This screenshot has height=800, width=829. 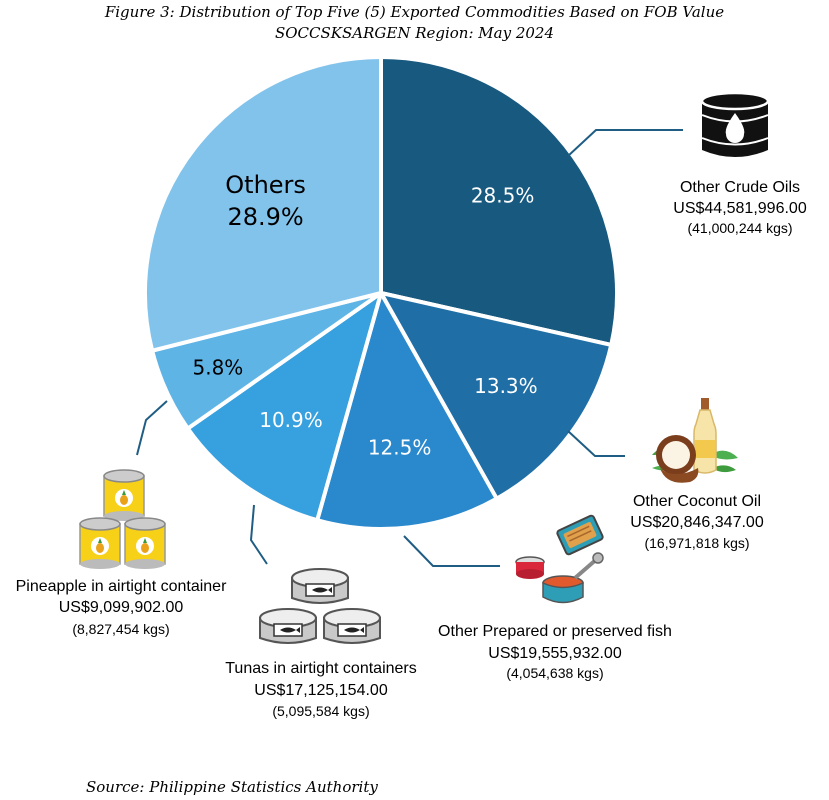 What do you see at coordinates (121, 607) in the screenshot?
I see `annotation-pineapple-value: US$9,099,902.00` at bounding box center [121, 607].